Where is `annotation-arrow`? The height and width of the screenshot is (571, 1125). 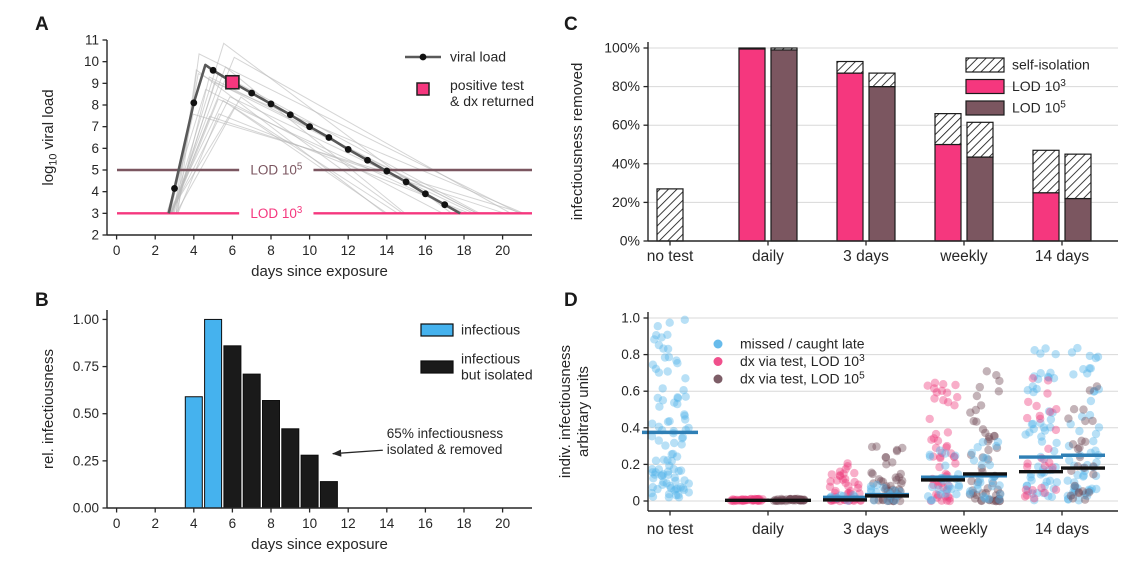
annotation-arrow is located at coordinates (357, 453).